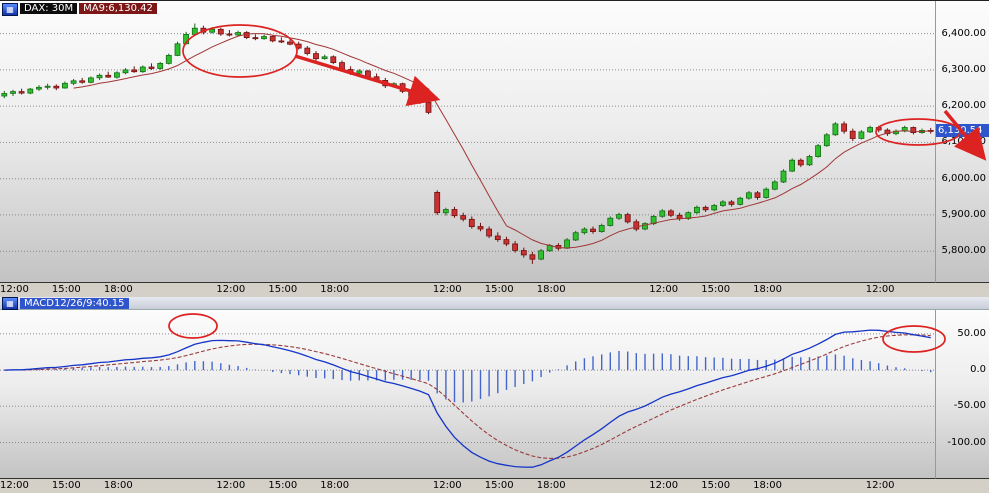 This screenshot has height=493, width=989. What do you see at coordinates (118, 8) in the screenshot?
I see `ma-indicator-label: MA9:6,130.42` at bounding box center [118, 8].